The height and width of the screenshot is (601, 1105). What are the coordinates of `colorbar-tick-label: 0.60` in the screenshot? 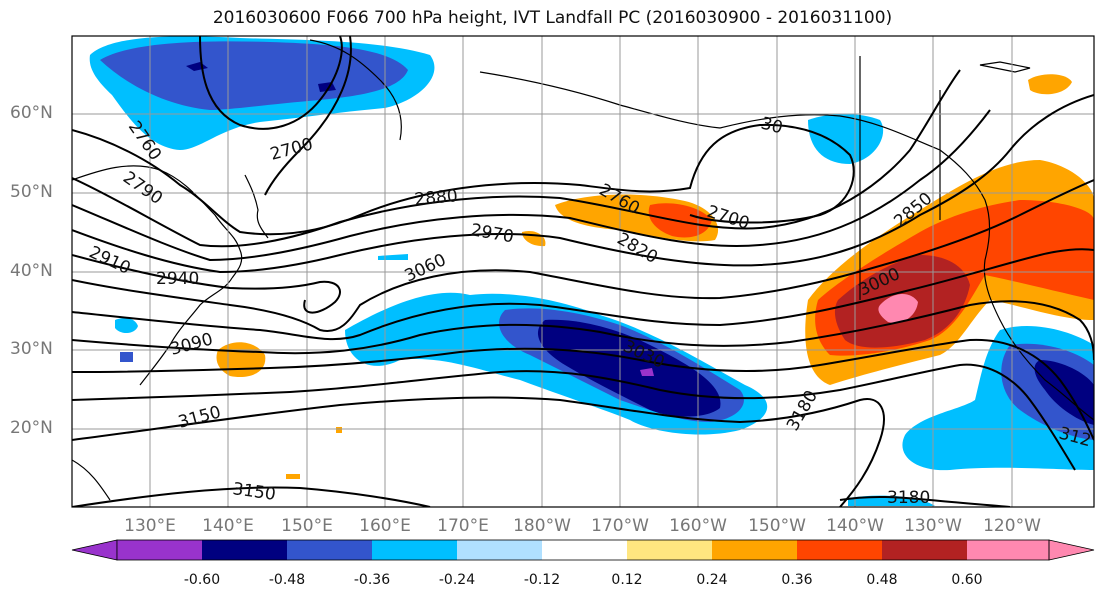 It's located at (967, 580).